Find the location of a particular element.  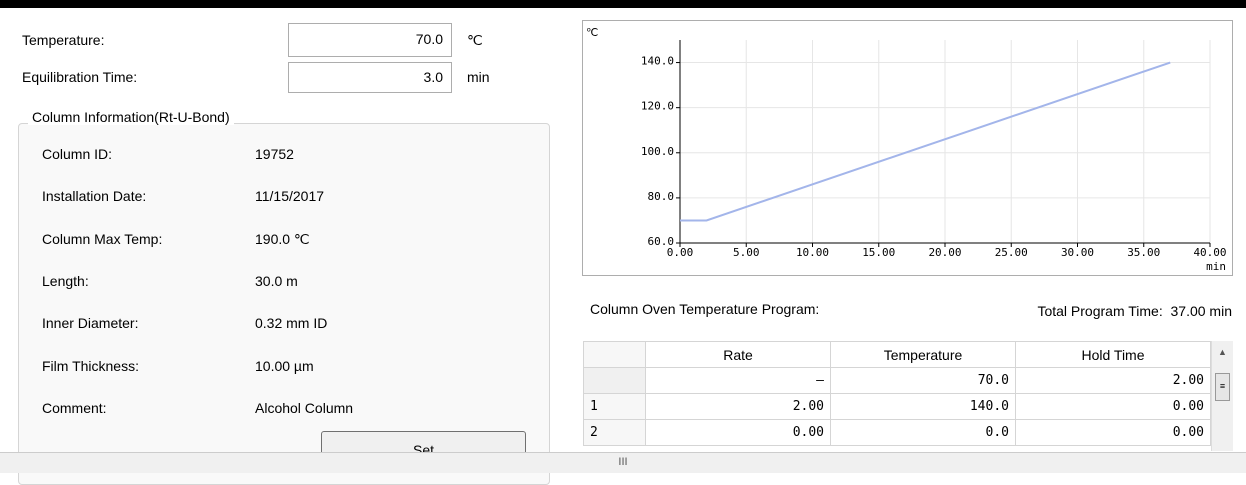

data-line is located at coordinates (925, 141).